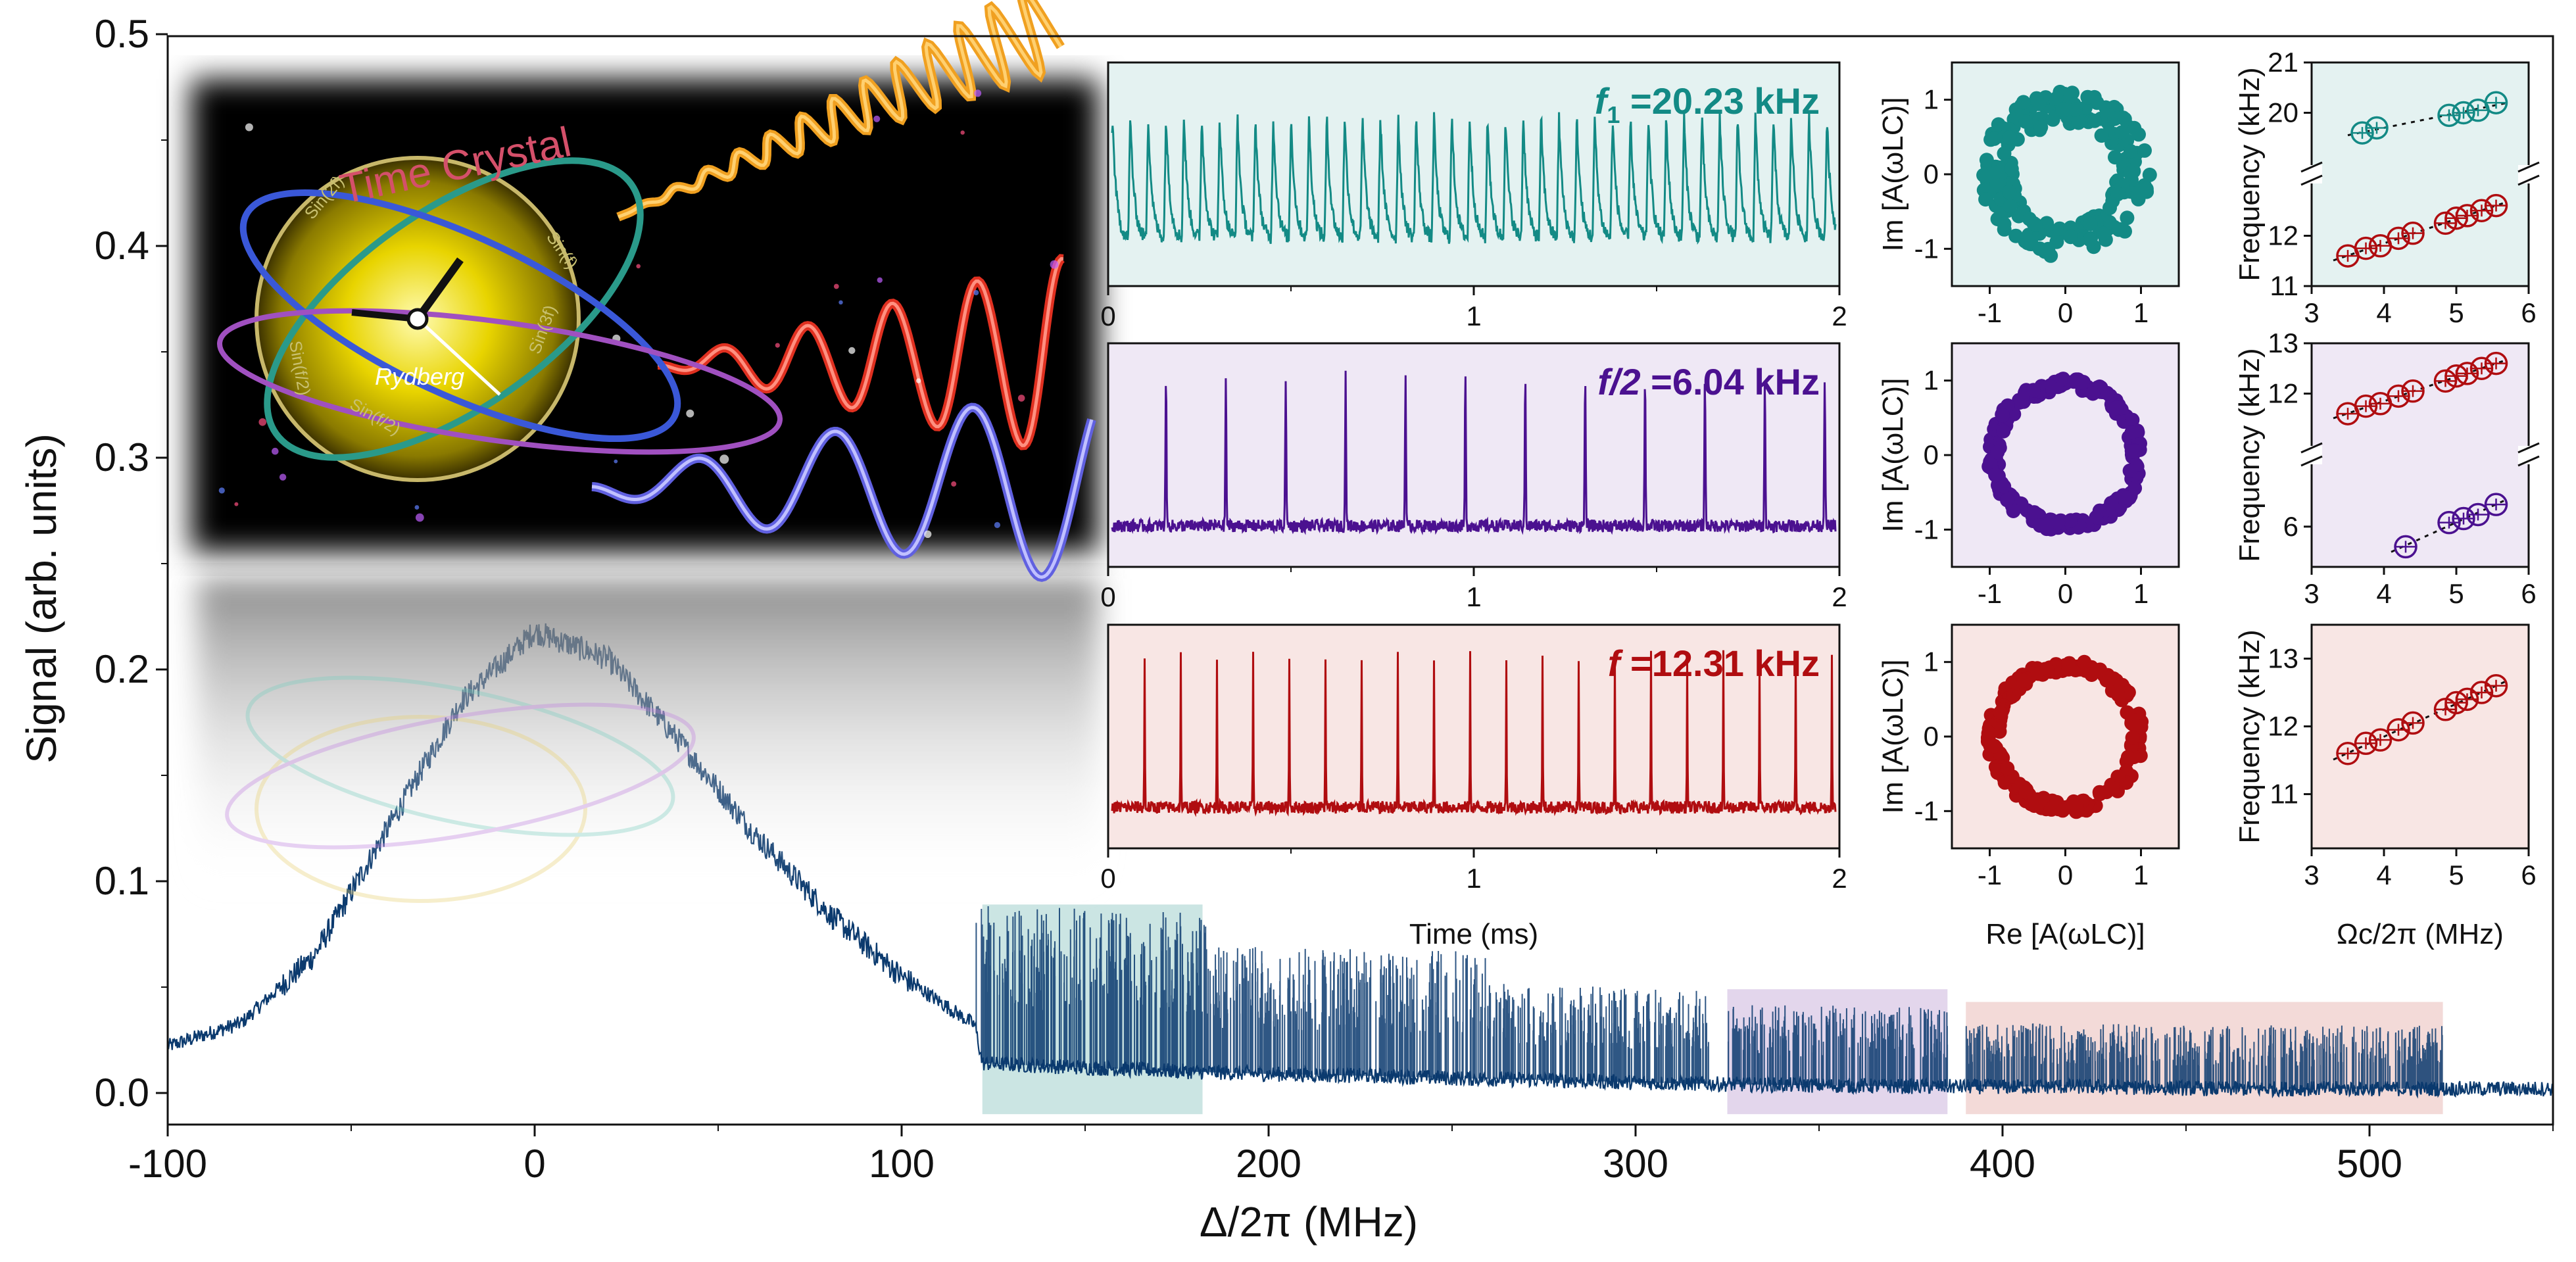  I want to click on time-x-tick-label: 0, so click(1108, 316).